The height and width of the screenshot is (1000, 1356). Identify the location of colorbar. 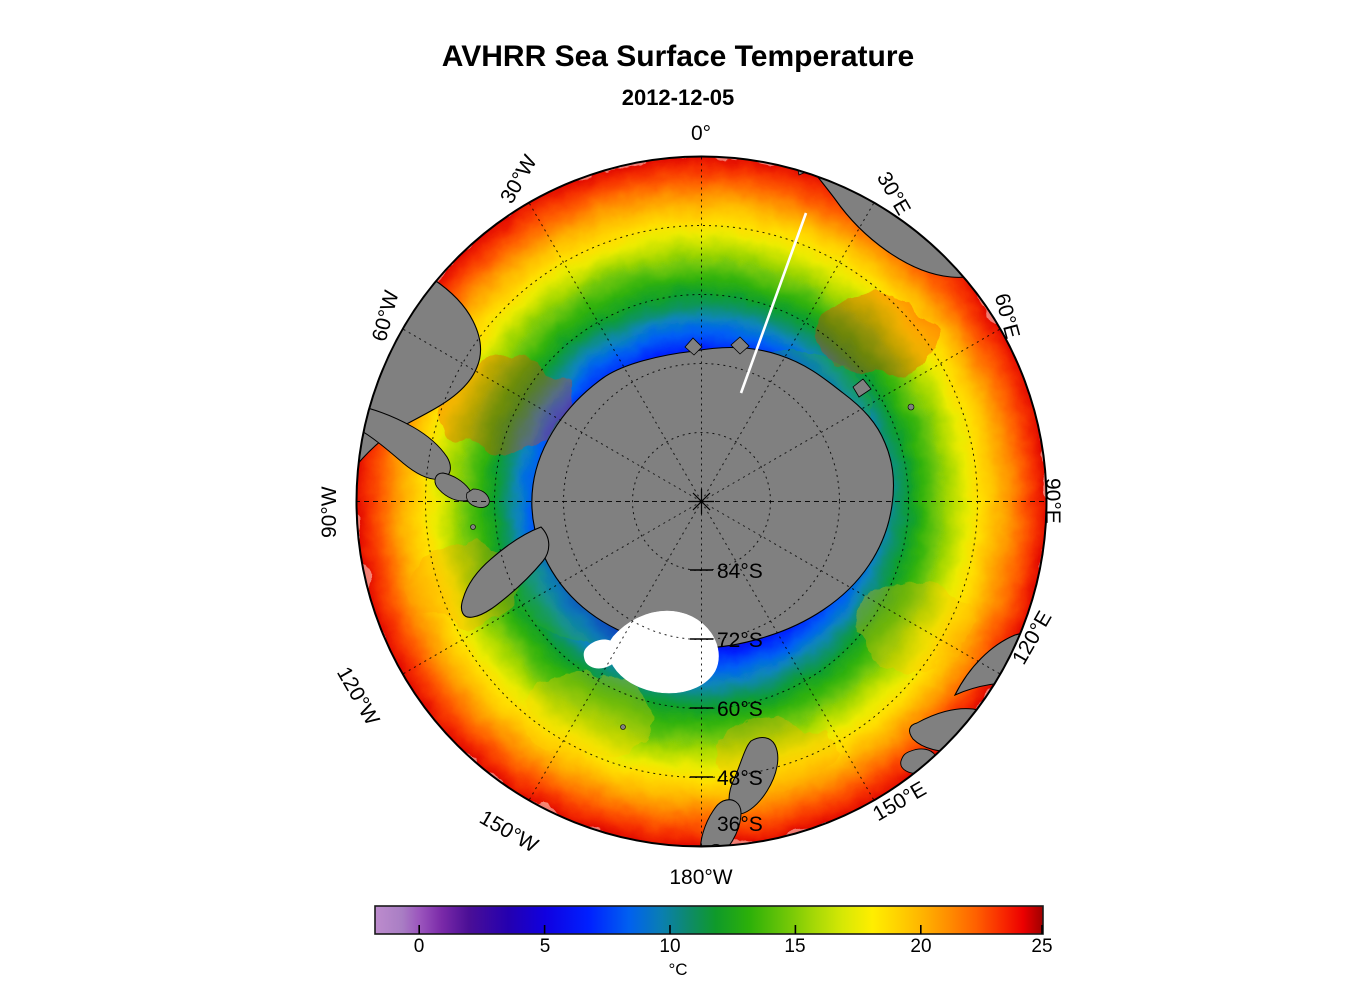
(709, 920).